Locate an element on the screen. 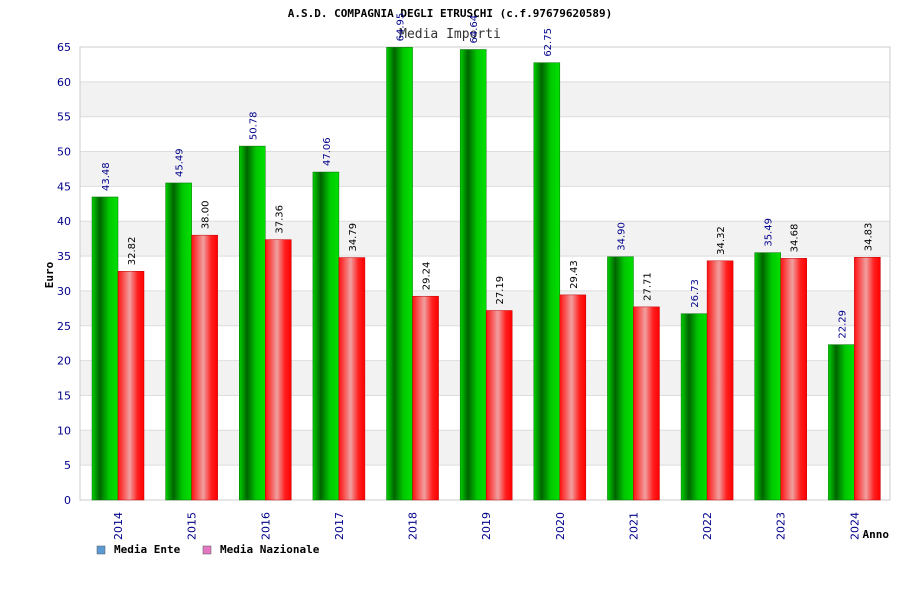 The width and height of the screenshot is (900, 600). bar-media-ente-2024 is located at coordinates (841, 422).